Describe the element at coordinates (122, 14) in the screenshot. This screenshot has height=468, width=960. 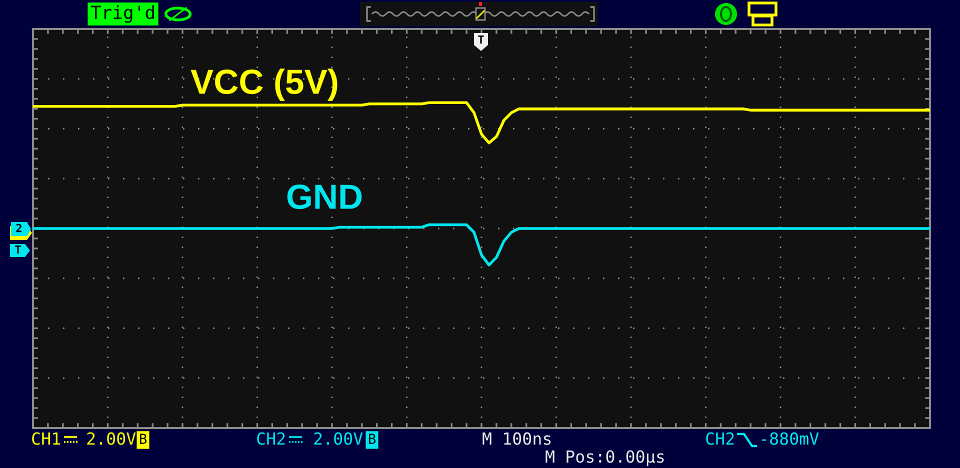
I see `text: Trig'd` at that location.